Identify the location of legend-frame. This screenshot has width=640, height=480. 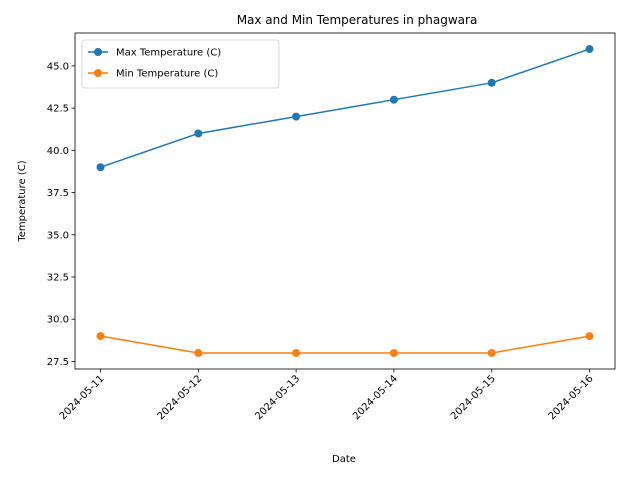
(180, 64).